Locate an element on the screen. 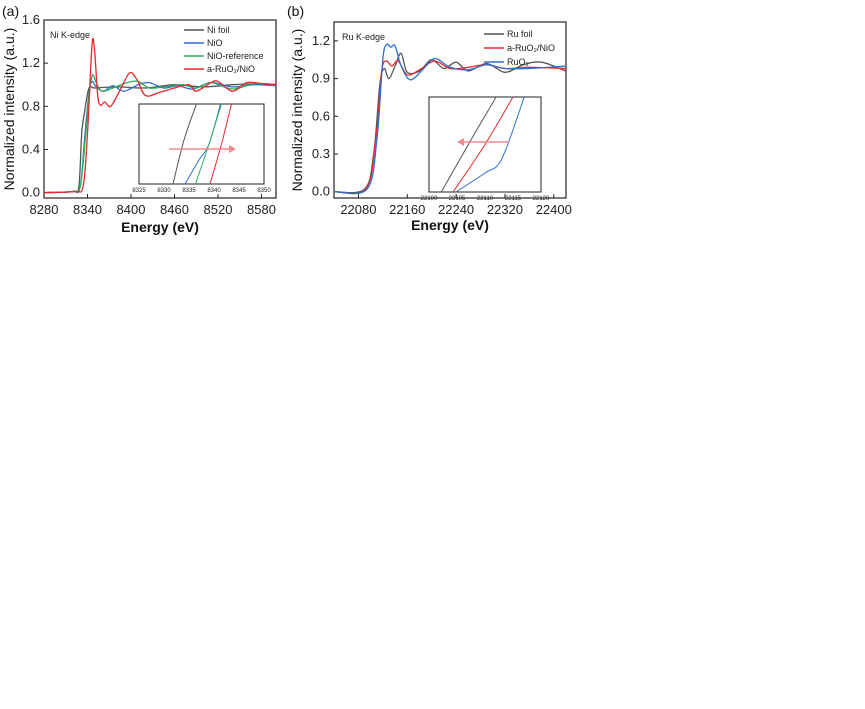  legend-label: Ru foil is located at coordinates (520, 34).